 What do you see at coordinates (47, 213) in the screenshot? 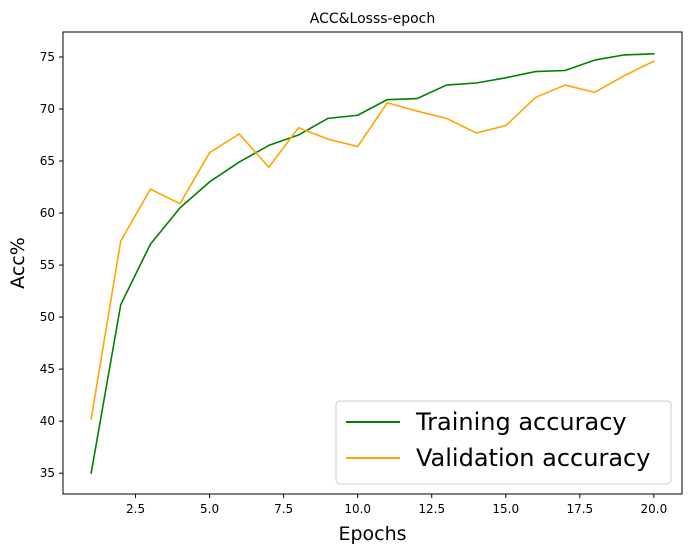
I see `y-tick-label: 60` at bounding box center [47, 213].